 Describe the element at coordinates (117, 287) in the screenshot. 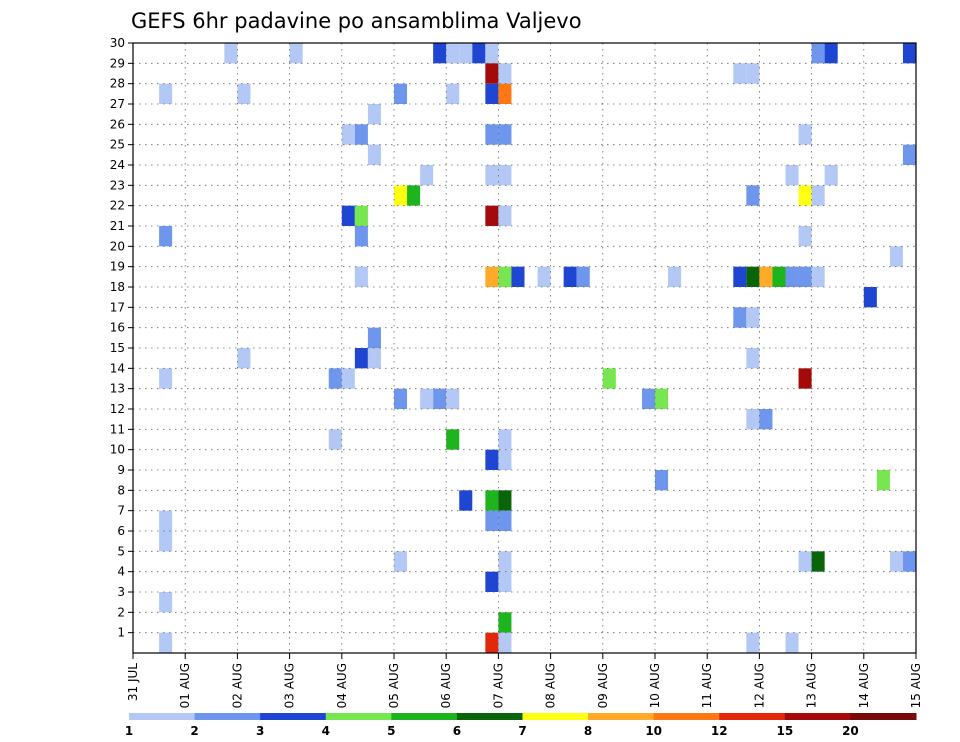

I see `y-tick-label: 18` at that location.